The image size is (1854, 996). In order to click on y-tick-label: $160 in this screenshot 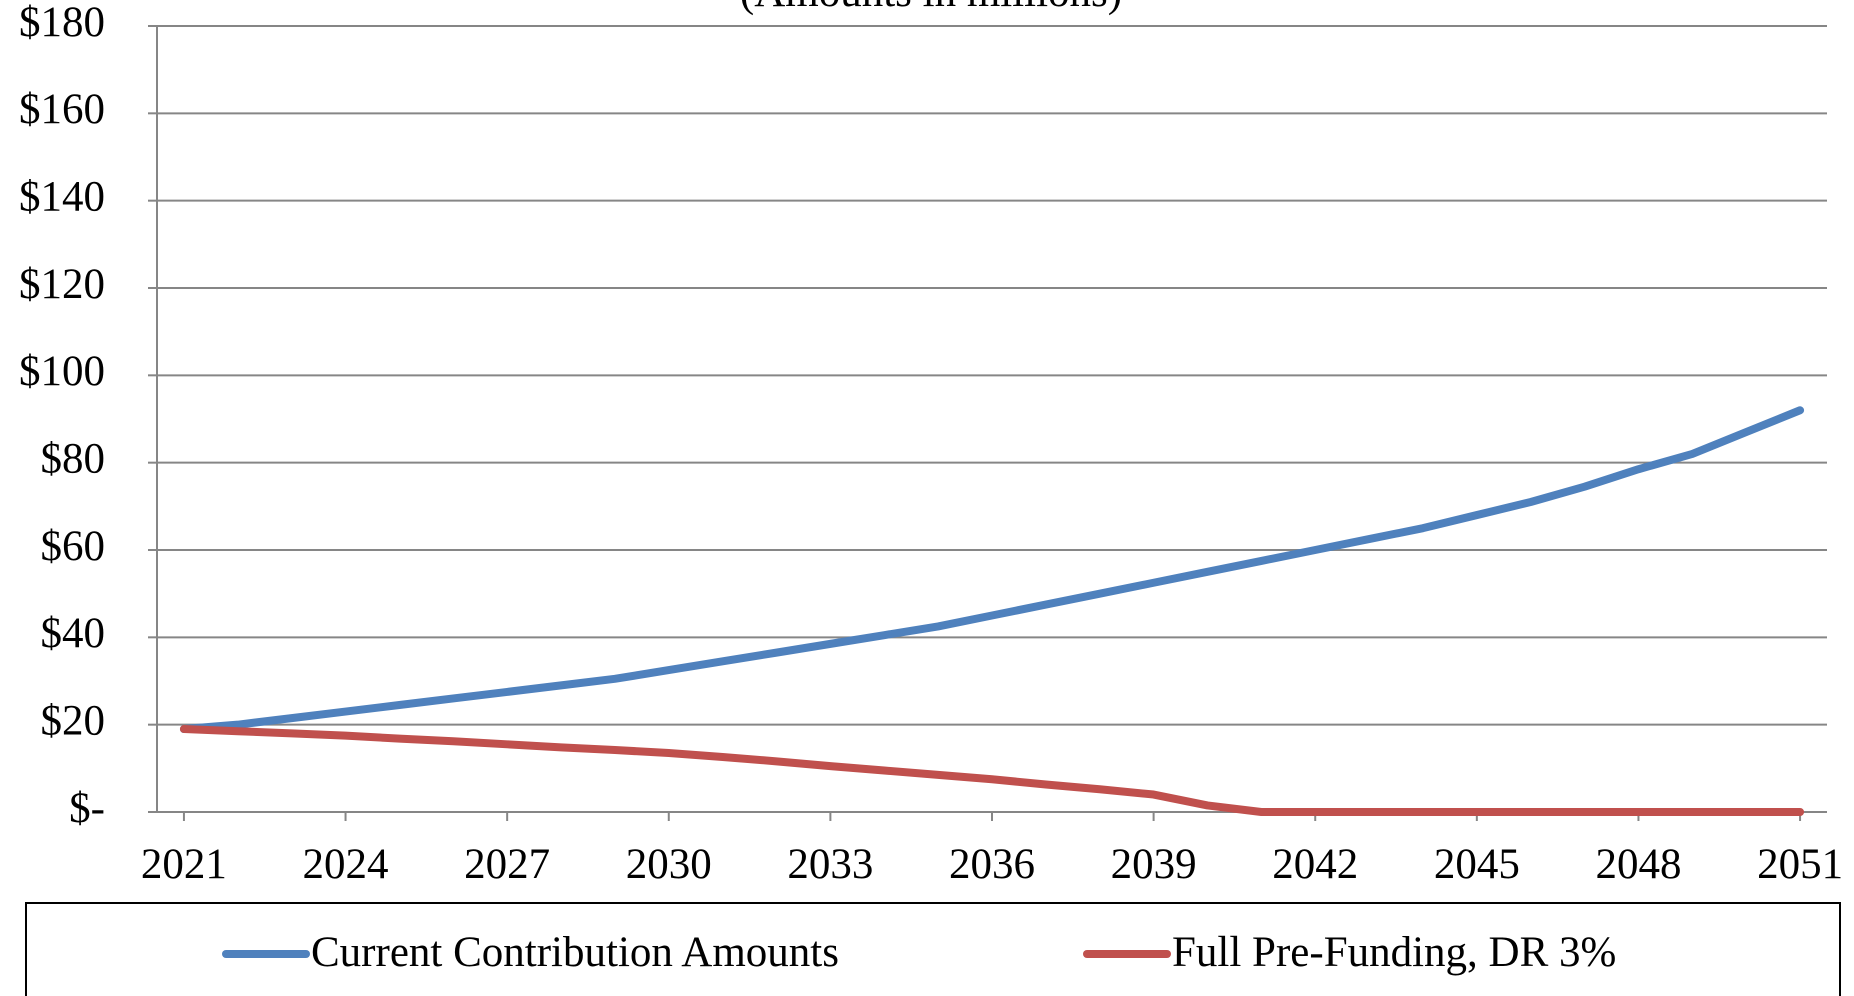, I will do `click(62, 109)`.